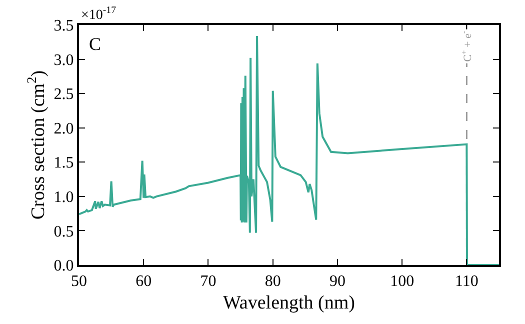 This screenshot has width=525, height=324. Describe the element at coordinates (98, 14) in the screenshot. I see `text: ×10$^{-17}$` at that location.